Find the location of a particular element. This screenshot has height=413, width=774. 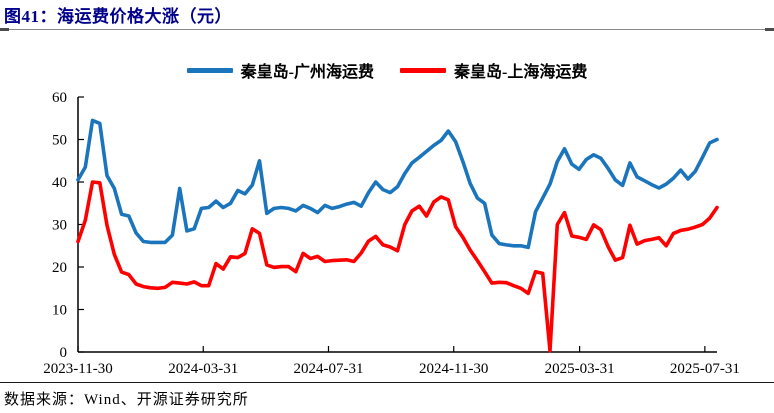

y-tick-label: 50 is located at coordinates (59, 141).